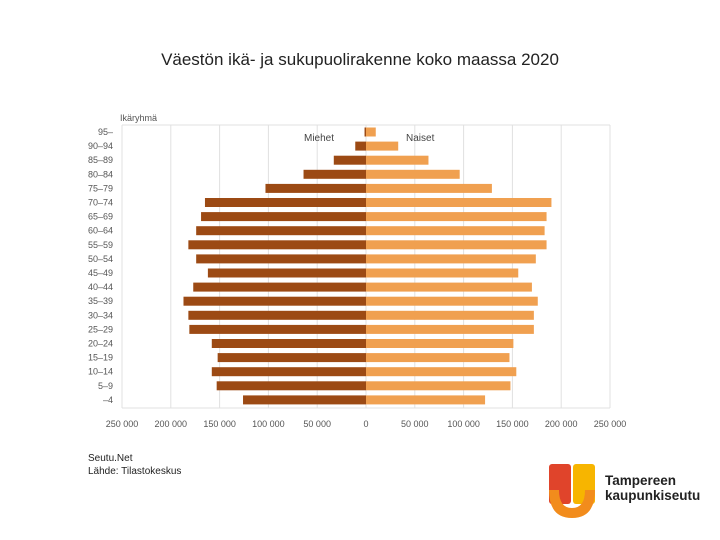 The height and width of the screenshot is (540, 720). Describe the element at coordinates (100, 287) in the screenshot. I see `y-tick-label: 40–44` at that location.